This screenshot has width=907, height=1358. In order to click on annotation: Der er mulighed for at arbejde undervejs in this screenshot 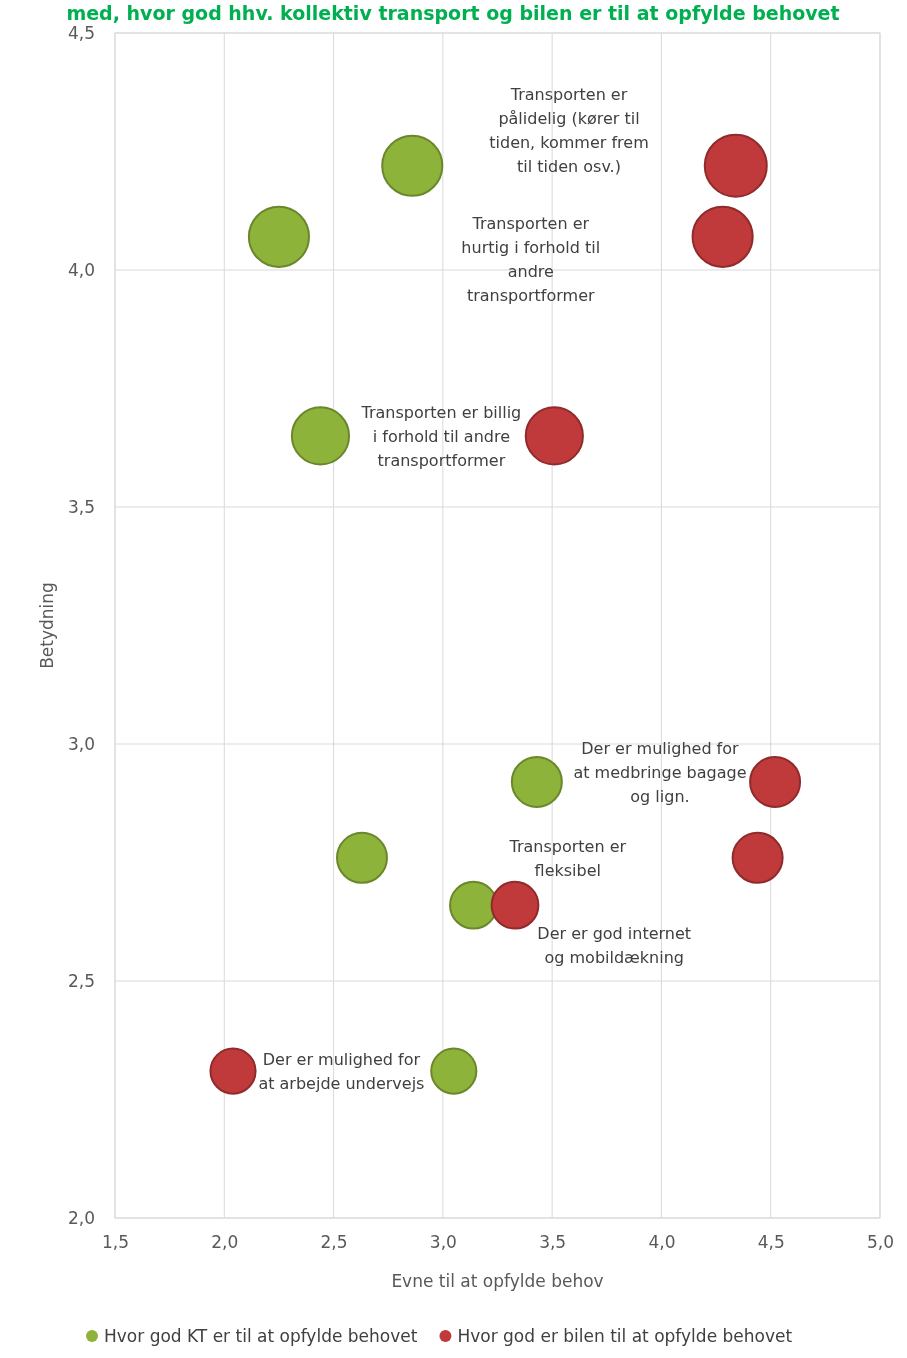, I will do `click(341, 1072)`.